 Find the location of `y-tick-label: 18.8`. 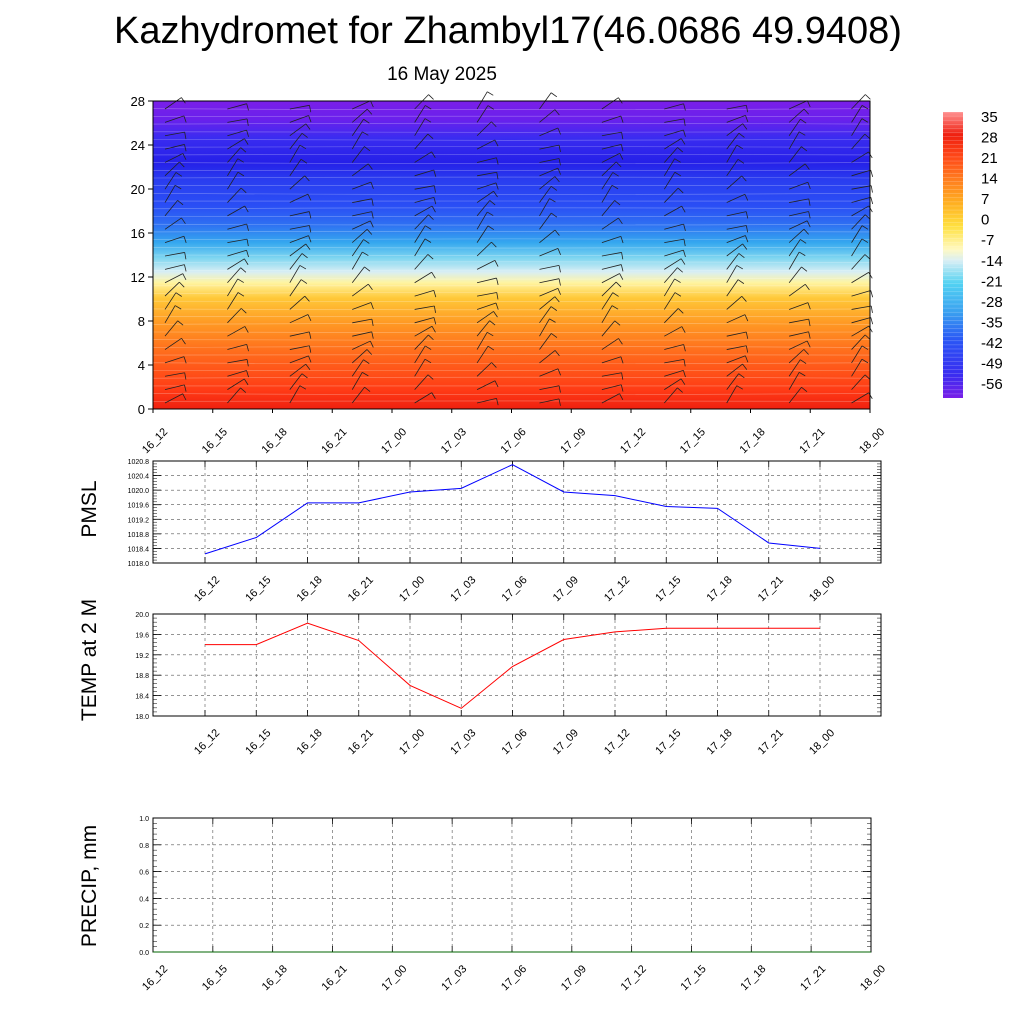

y-tick-label: 18.8 is located at coordinates (142, 676).